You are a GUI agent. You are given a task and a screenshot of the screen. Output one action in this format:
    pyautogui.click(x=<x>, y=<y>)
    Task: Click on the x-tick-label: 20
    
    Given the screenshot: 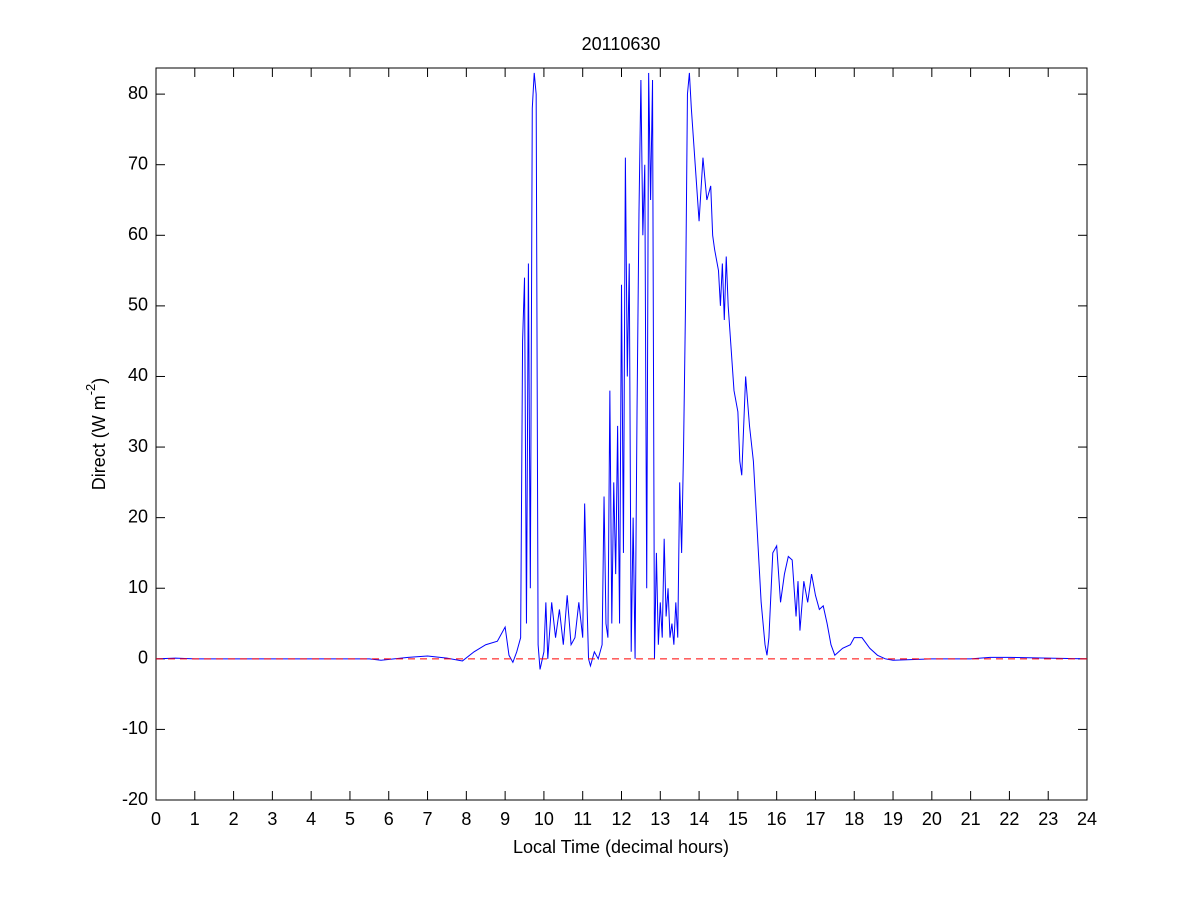 What is the action you would take?
    pyautogui.click(x=932, y=819)
    